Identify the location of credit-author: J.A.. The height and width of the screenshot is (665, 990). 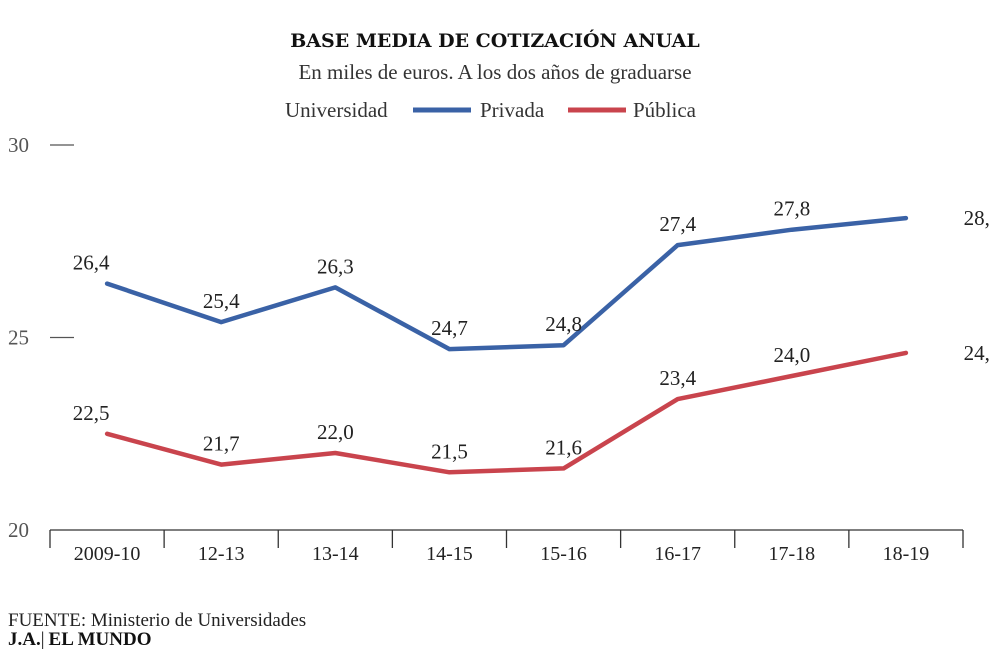
(24, 639).